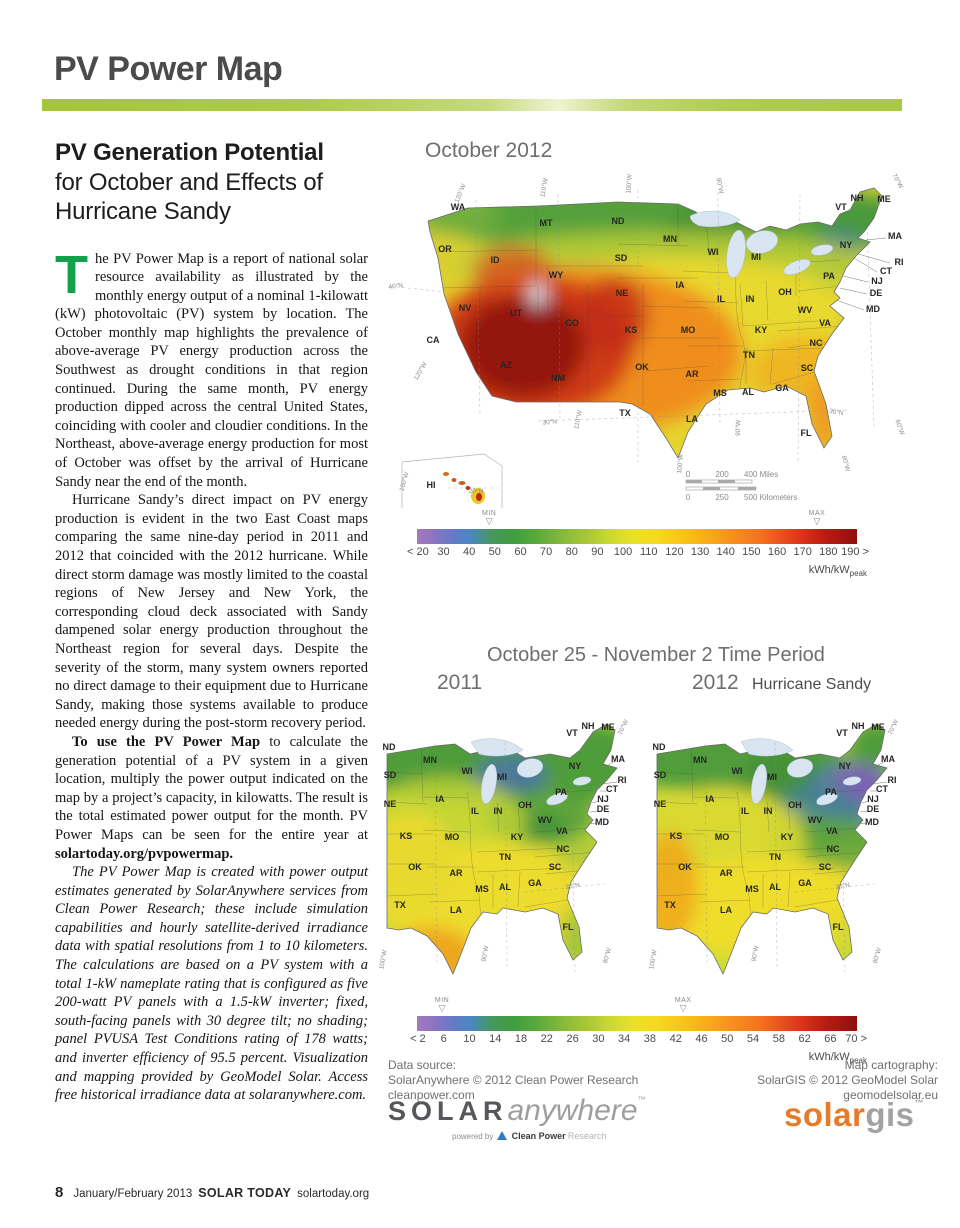  I want to click on legend2-max-marker: MAX ▽, so click(683, 1005).